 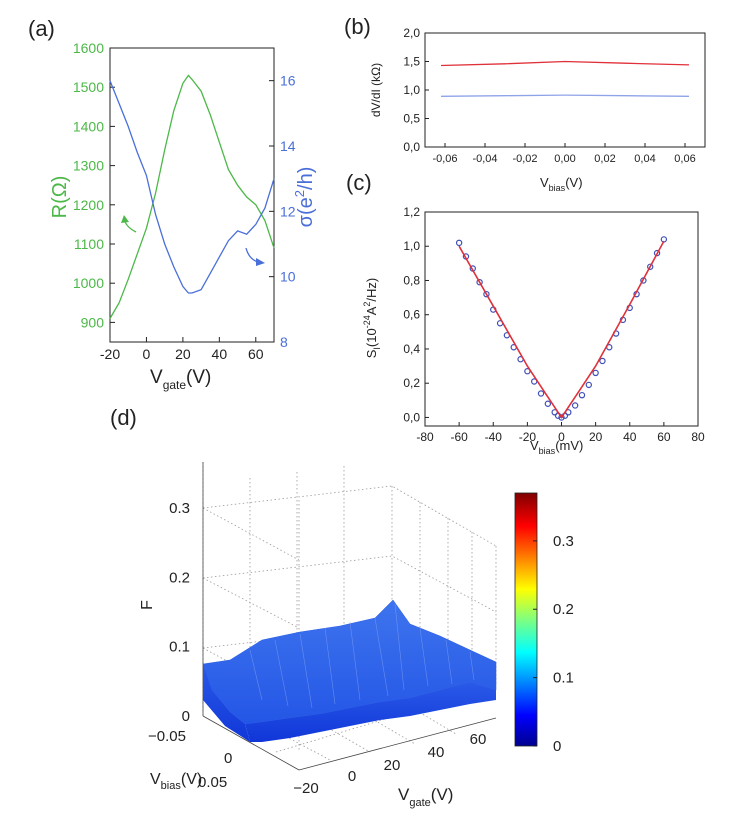 I want to click on d-x-tick-label: 0, so click(x=352, y=776).